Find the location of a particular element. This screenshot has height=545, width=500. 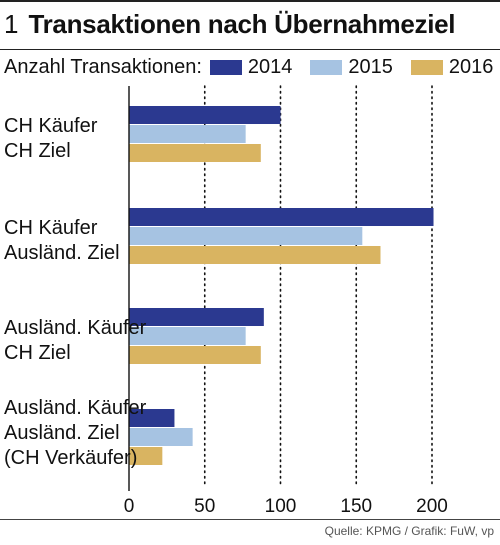

chart-number: 1 is located at coordinates (11, 23).